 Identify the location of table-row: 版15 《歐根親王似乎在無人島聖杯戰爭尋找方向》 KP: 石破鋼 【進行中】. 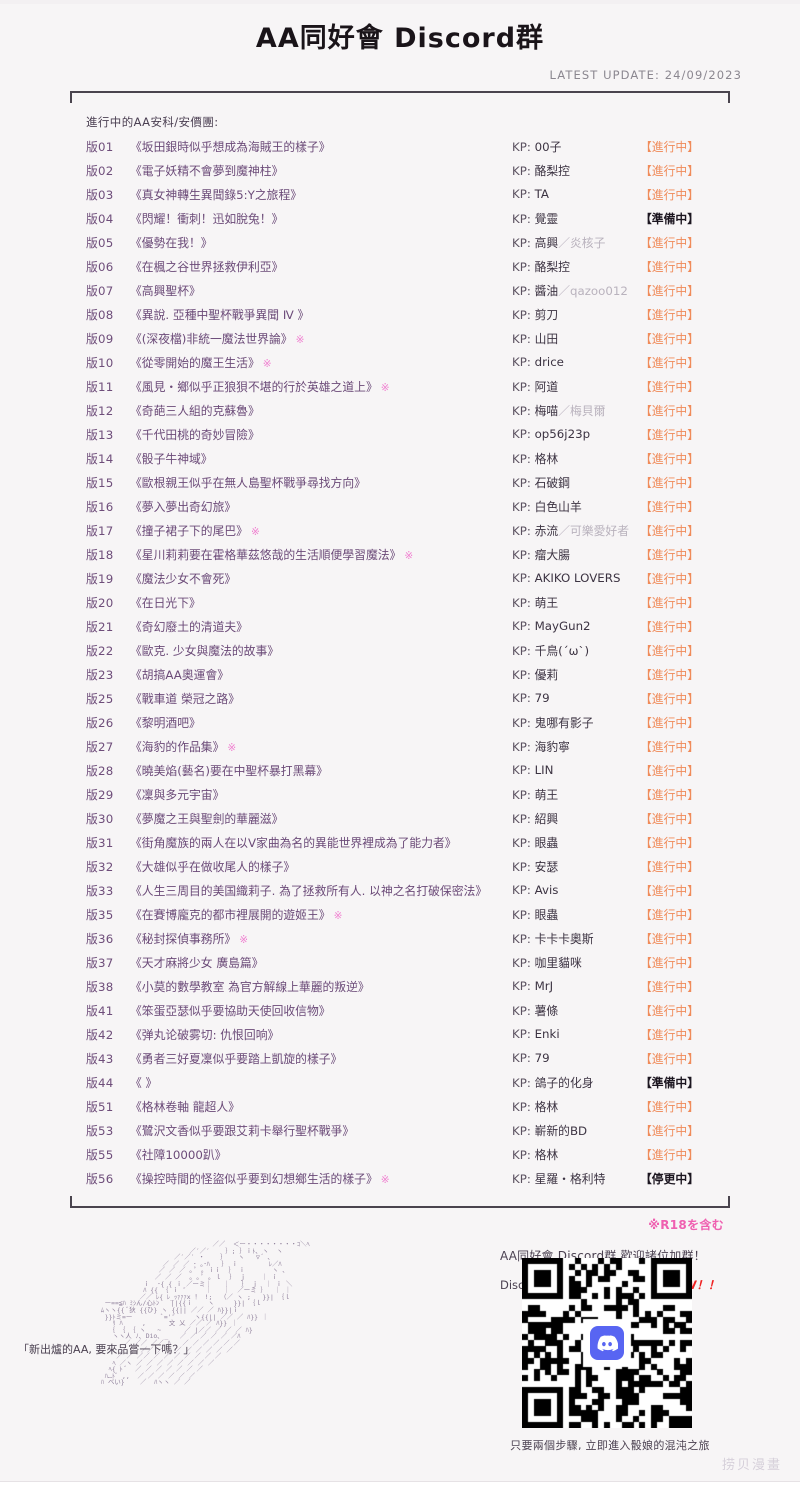
(400, 482).